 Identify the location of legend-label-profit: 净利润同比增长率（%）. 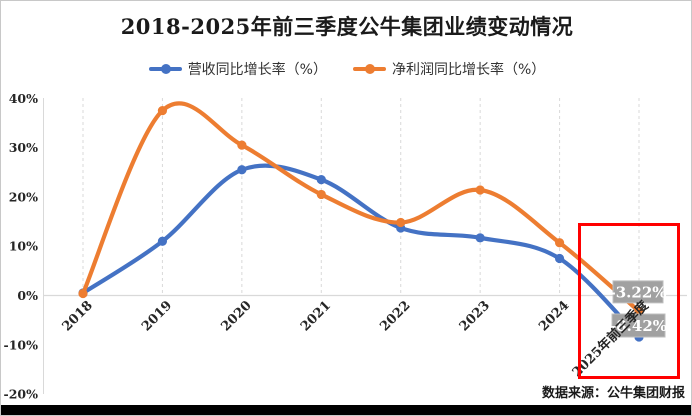
(469, 70).